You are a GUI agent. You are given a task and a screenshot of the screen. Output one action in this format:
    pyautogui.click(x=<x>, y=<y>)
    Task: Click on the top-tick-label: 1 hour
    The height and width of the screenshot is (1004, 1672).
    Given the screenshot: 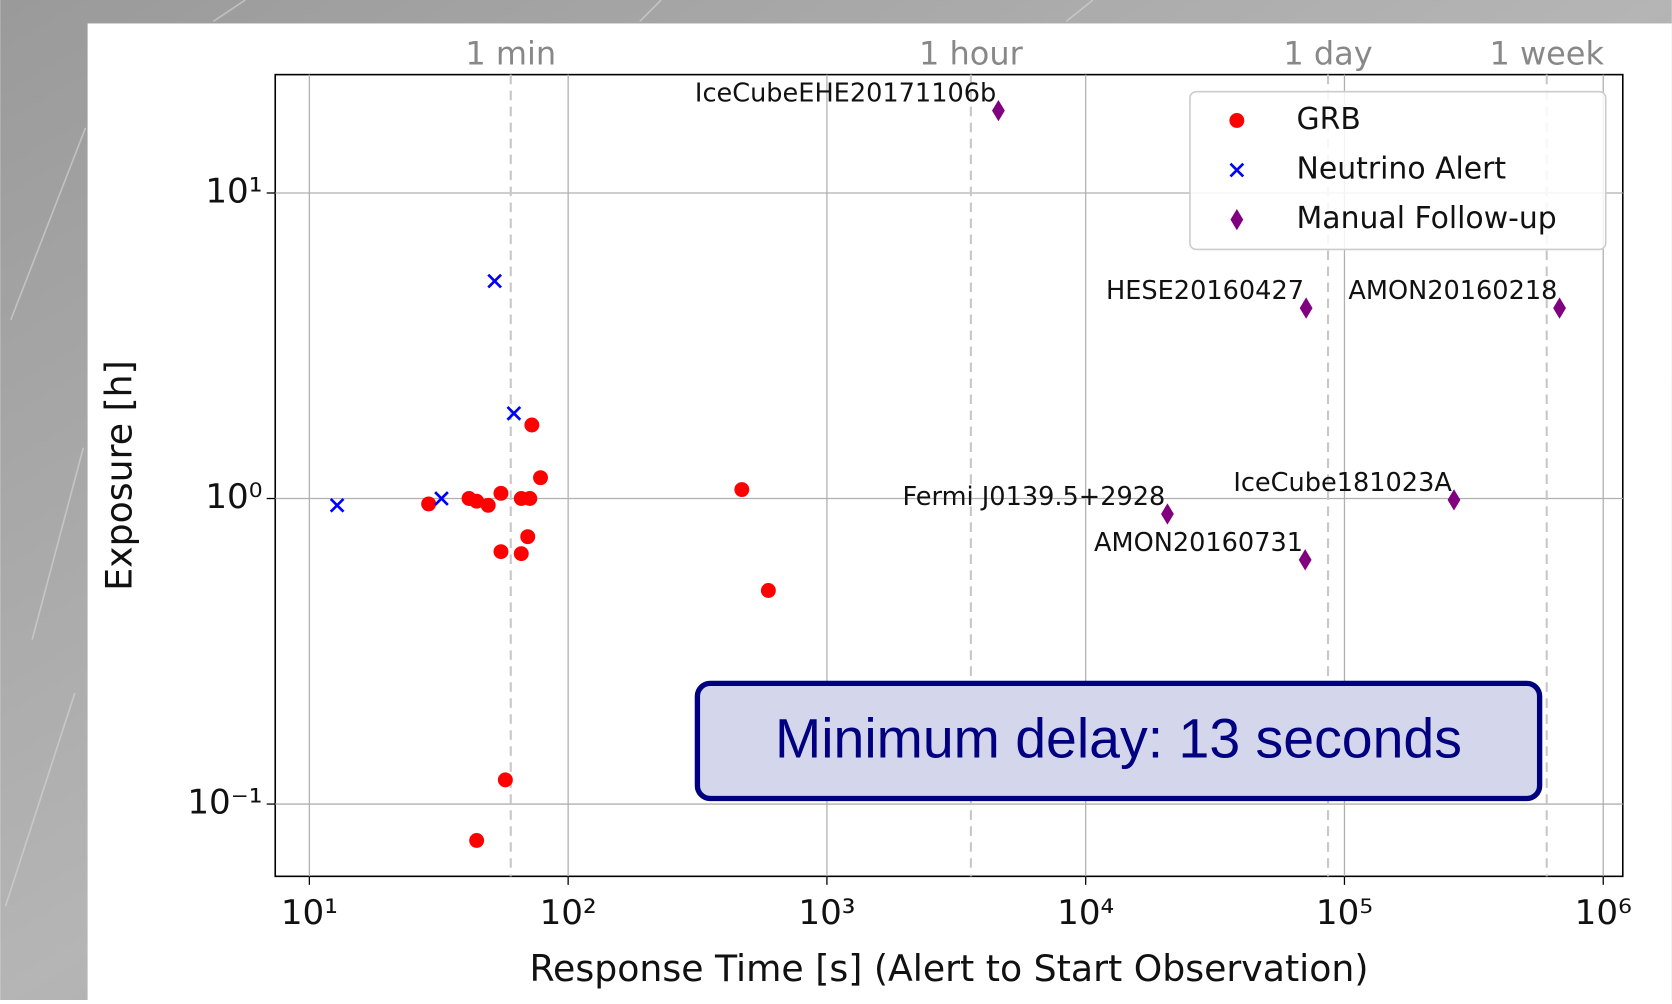 What is the action you would take?
    pyautogui.click(x=971, y=53)
    